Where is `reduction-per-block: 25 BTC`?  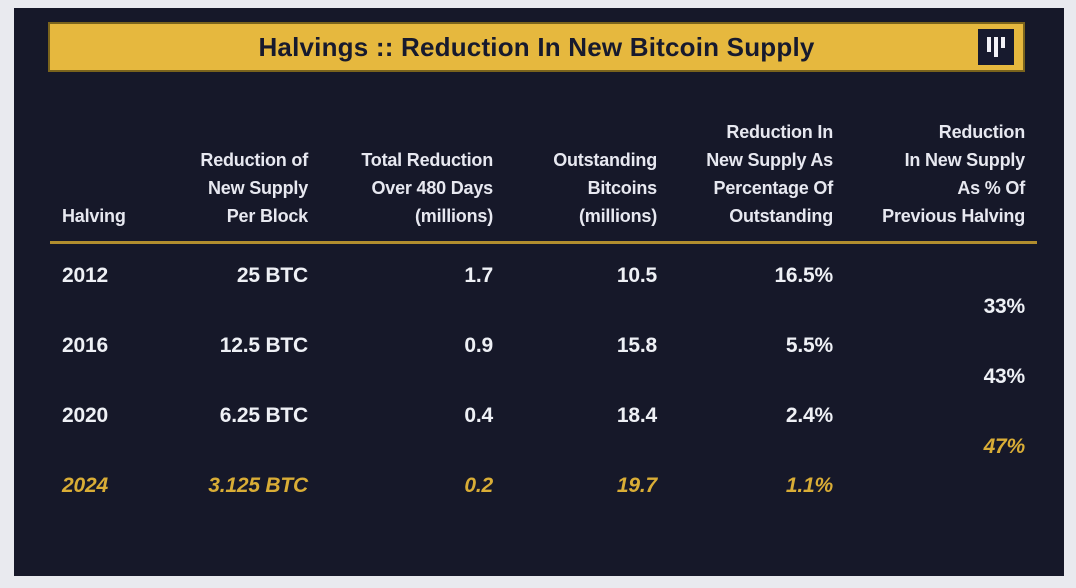 reduction-per-block: 25 BTC is located at coordinates (272, 275).